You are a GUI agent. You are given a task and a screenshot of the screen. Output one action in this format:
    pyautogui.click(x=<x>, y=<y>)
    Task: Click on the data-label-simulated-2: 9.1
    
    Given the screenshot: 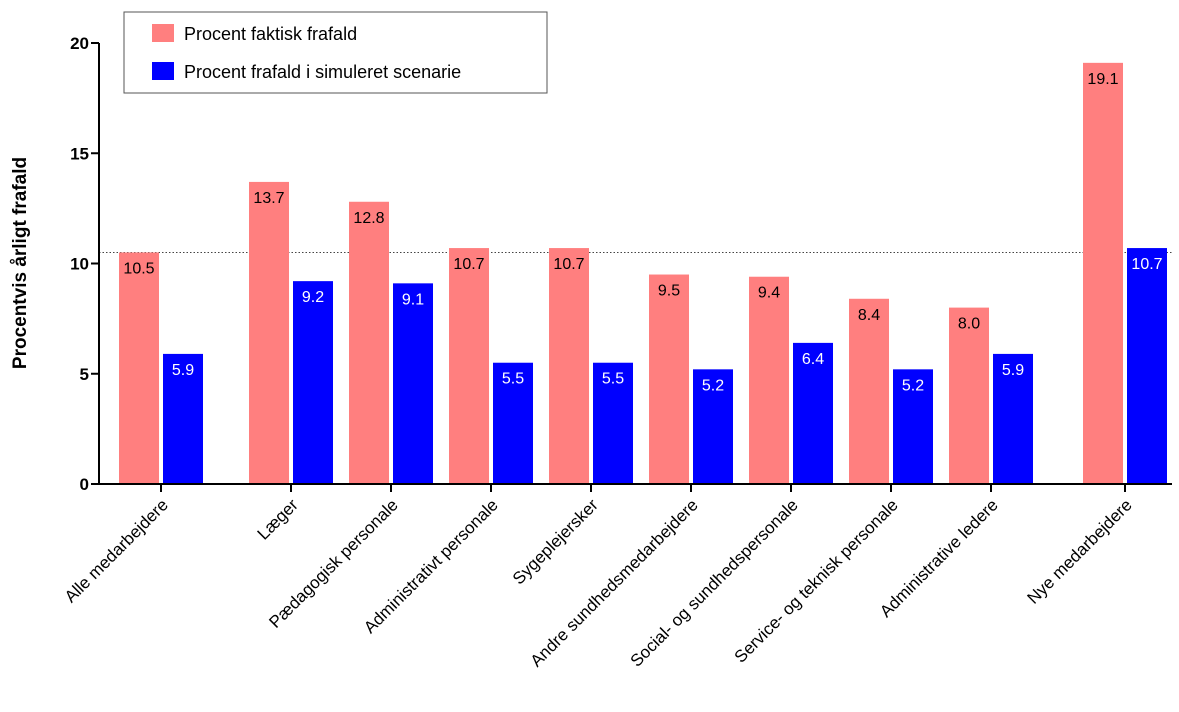 What is the action you would take?
    pyautogui.click(x=413, y=299)
    